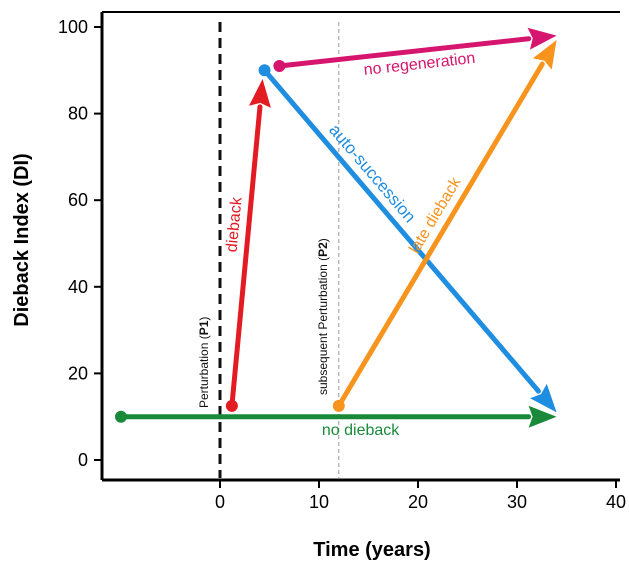 The width and height of the screenshot is (629, 564). I want to click on x-tick-label: 0, so click(220, 502).